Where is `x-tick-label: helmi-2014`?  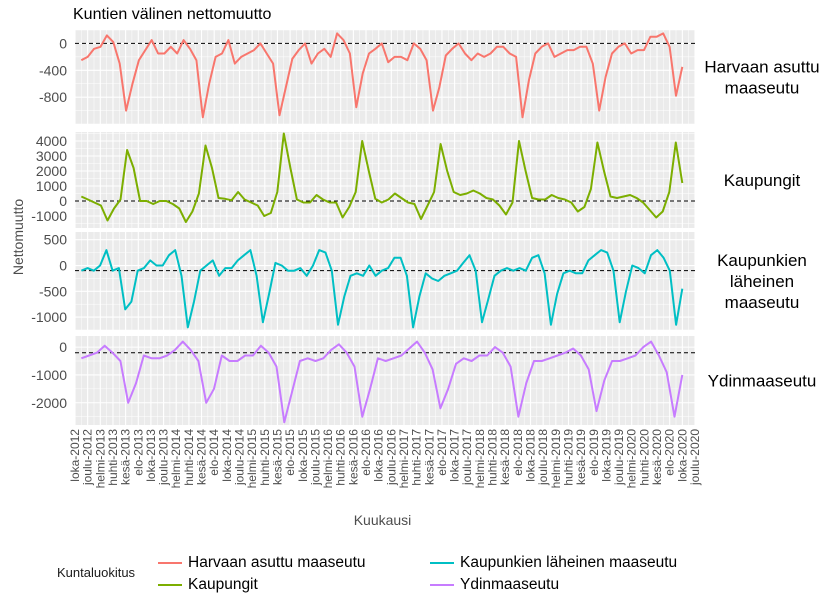
x-tick-label: helmi-2014 is located at coordinates (176, 459).